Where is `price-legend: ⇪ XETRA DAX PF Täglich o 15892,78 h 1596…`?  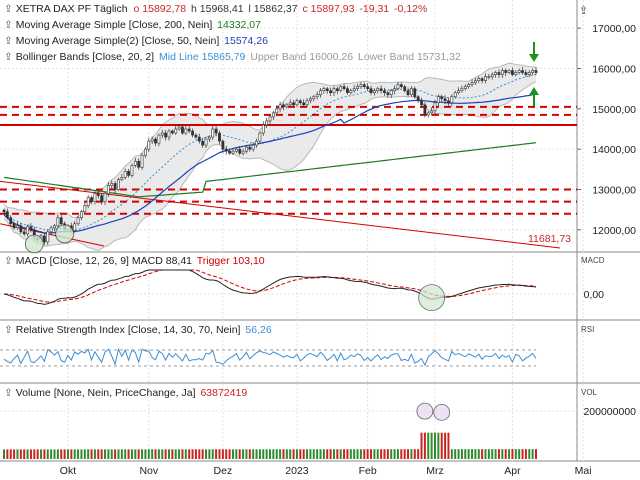 price-legend: ⇪ XETRA DAX PF Täglich o 15892,78 h 1596… is located at coordinates (215, 9).